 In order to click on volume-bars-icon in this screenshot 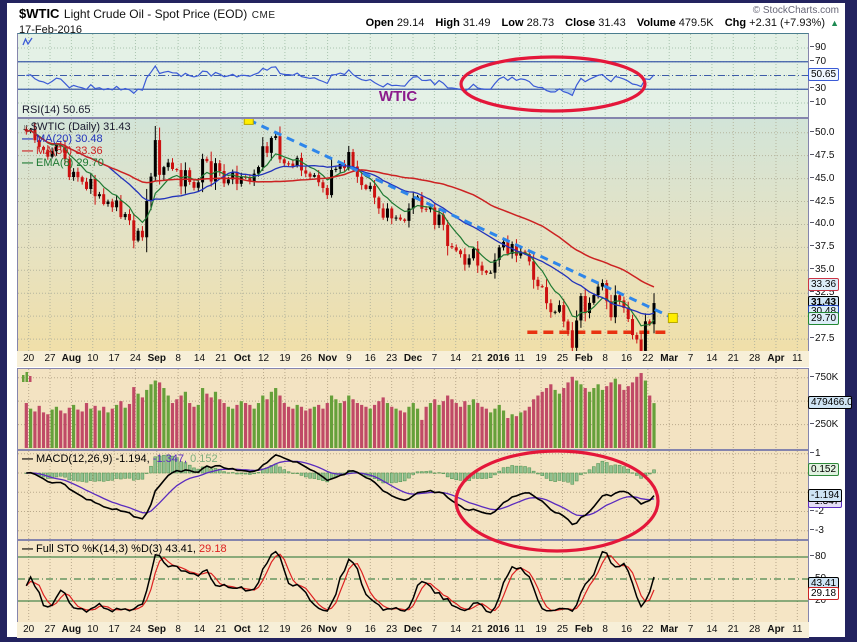, I will do `click(27, 377)`.